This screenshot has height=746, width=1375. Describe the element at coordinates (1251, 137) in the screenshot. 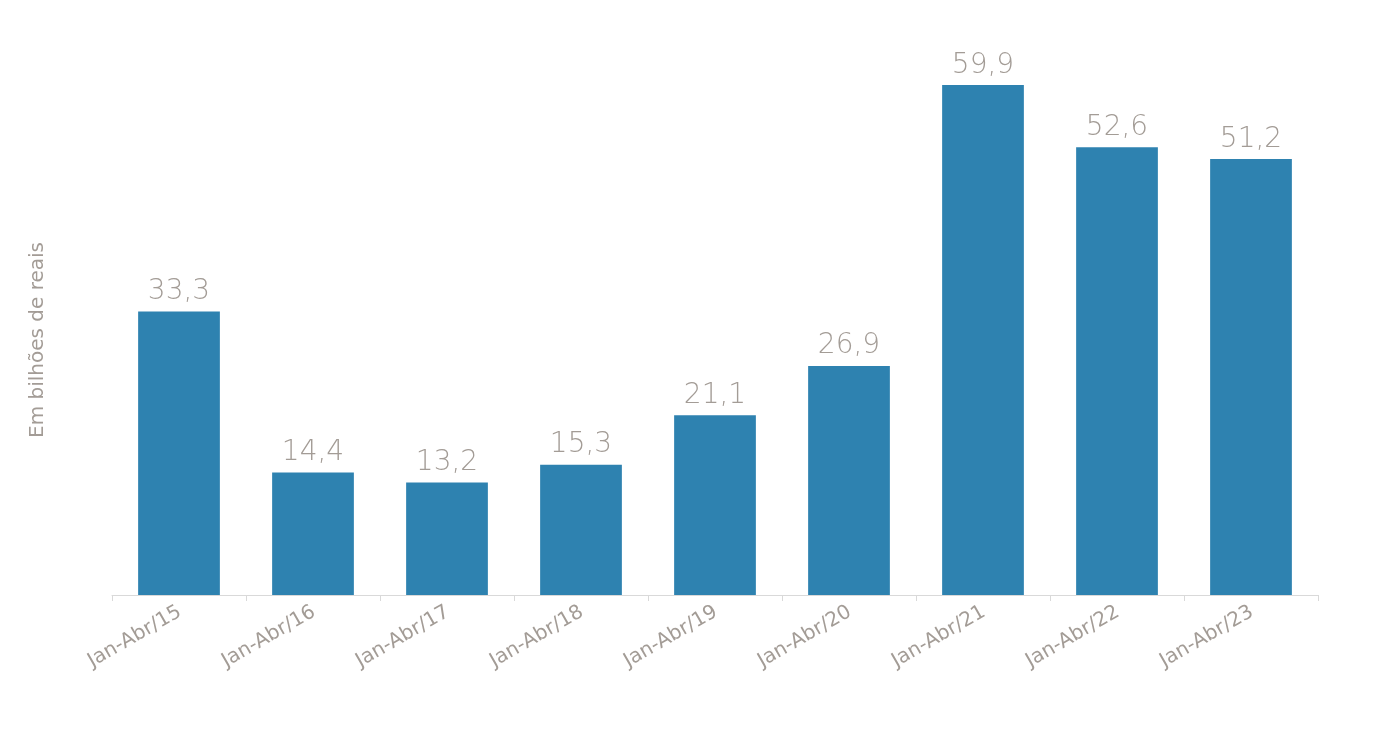

I see `data-label: 51,2` at that location.